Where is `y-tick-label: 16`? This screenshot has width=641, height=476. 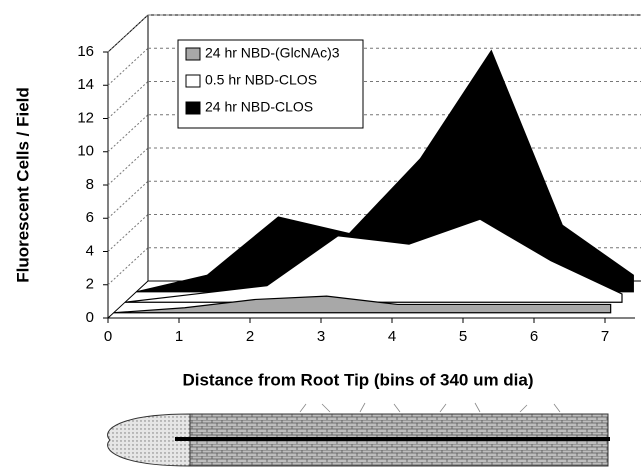
y-tick-label: 16 is located at coordinates (85, 51).